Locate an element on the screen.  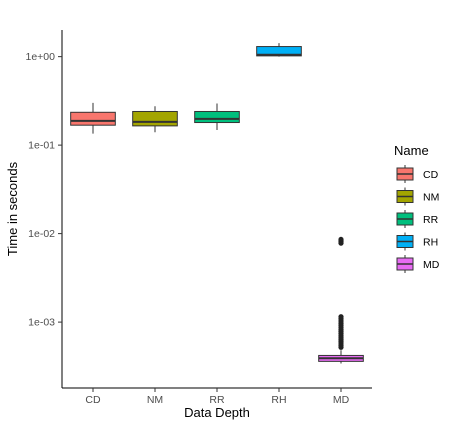
y-tick-label: 1e-01 is located at coordinates (41, 146).